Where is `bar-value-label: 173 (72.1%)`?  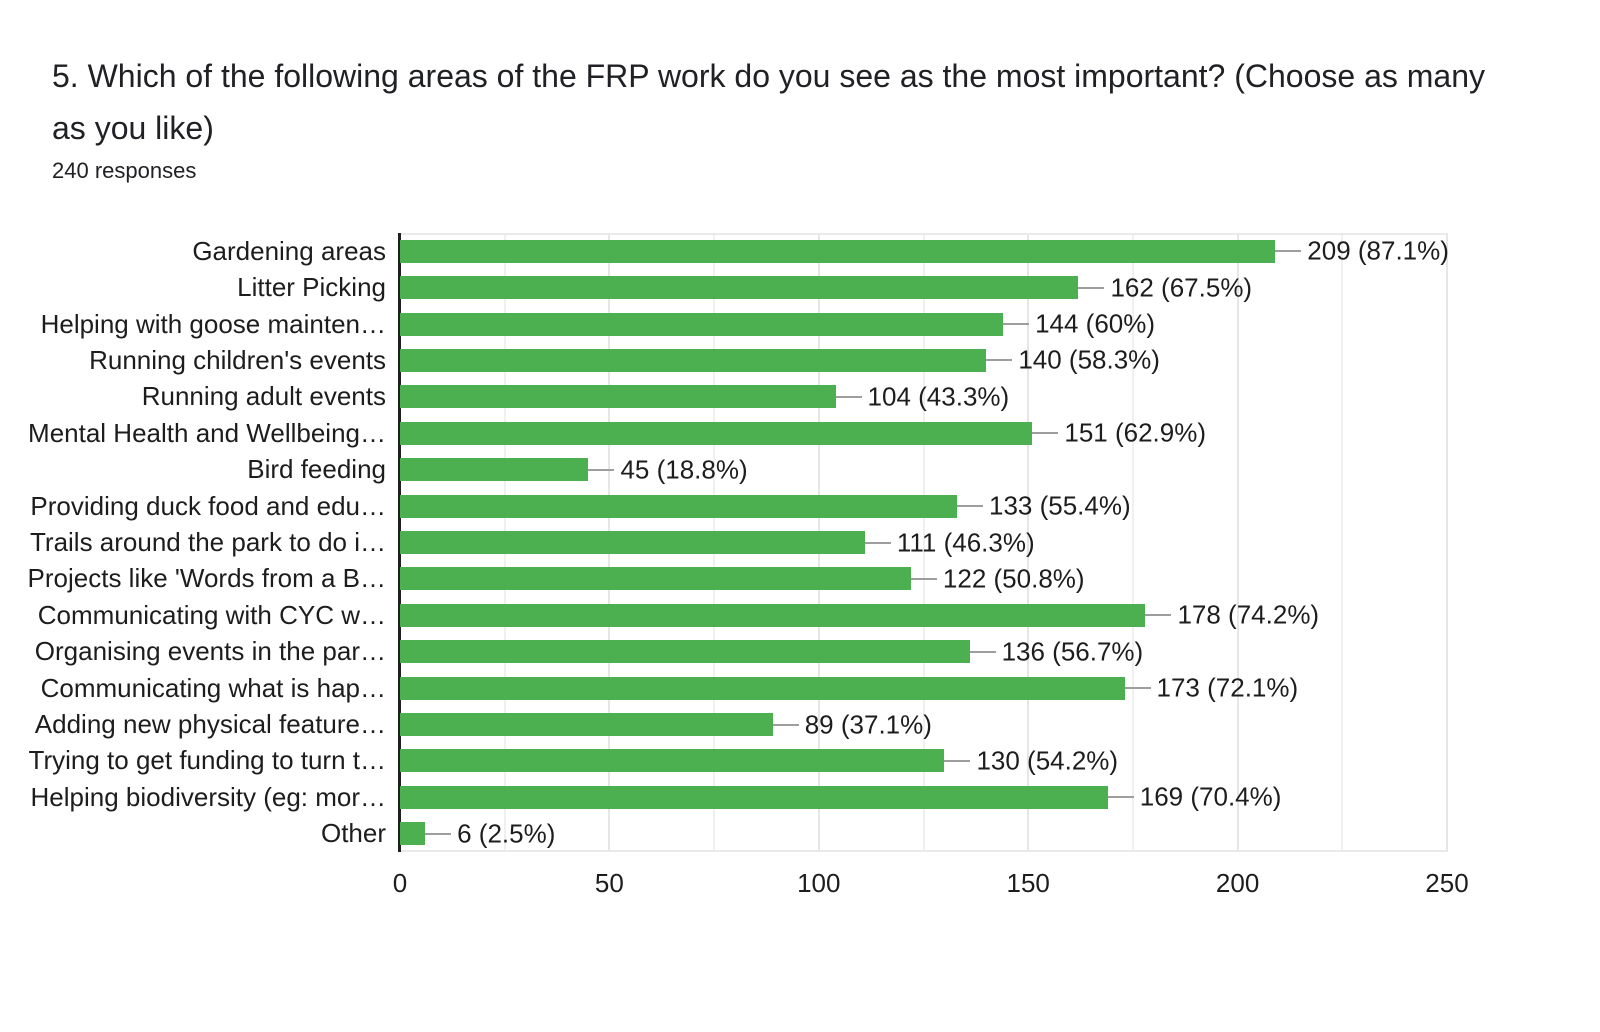
bar-value-label: 173 (72.1%) is located at coordinates (1227, 687).